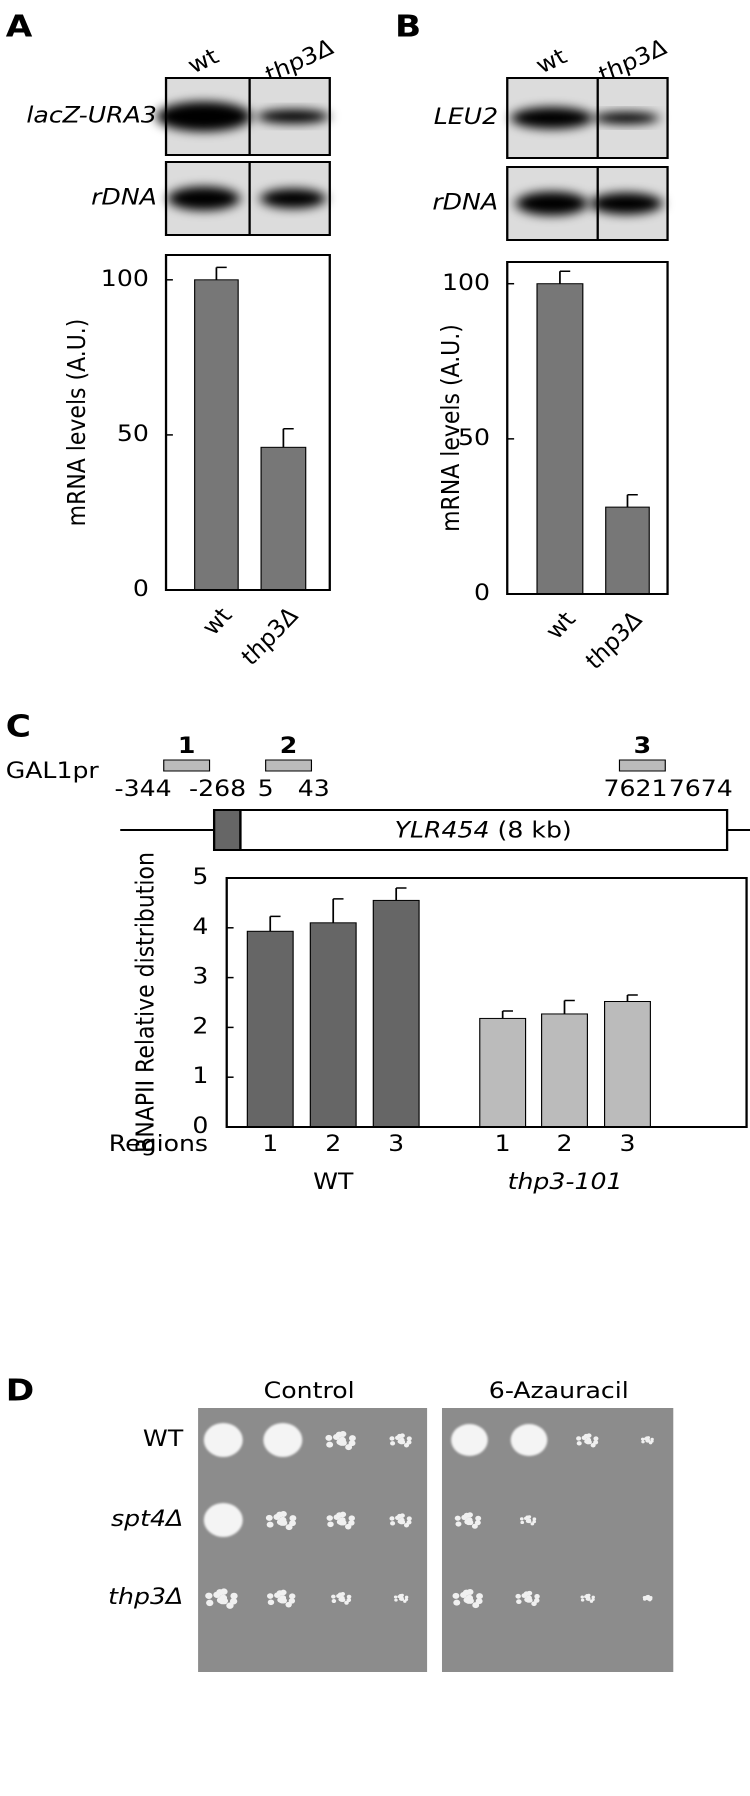 Image resolution: width=750 pixels, height=1796 pixels. I want to click on y-tick-label: 50, so click(133, 433).